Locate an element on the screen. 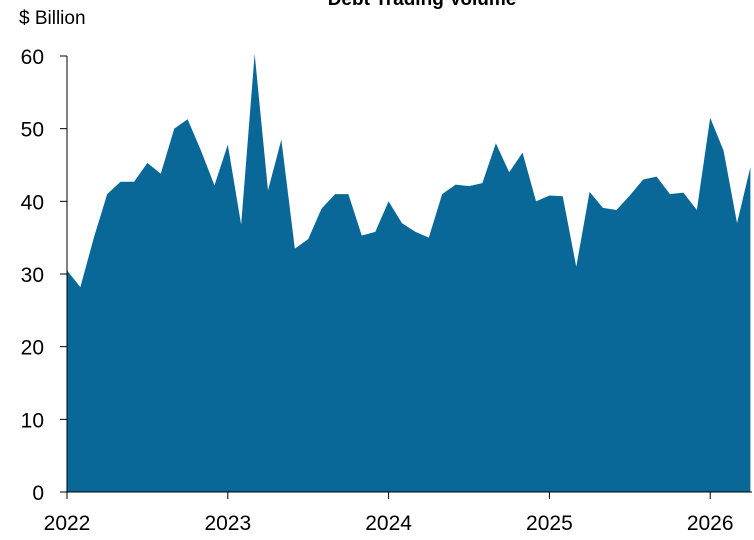 The height and width of the screenshot is (540, 754). x-tick-label: 2025 is located at coordinates (549, 523).